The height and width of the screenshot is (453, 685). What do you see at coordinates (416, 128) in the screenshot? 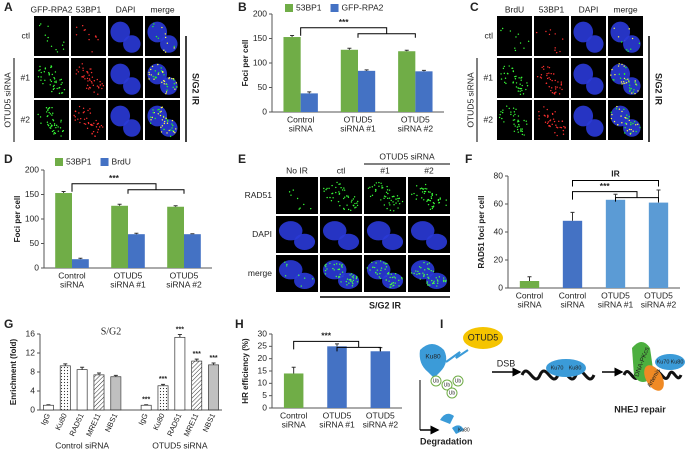
I see `x-tick-label: siRNA #2` at bounding box center [416, 128].